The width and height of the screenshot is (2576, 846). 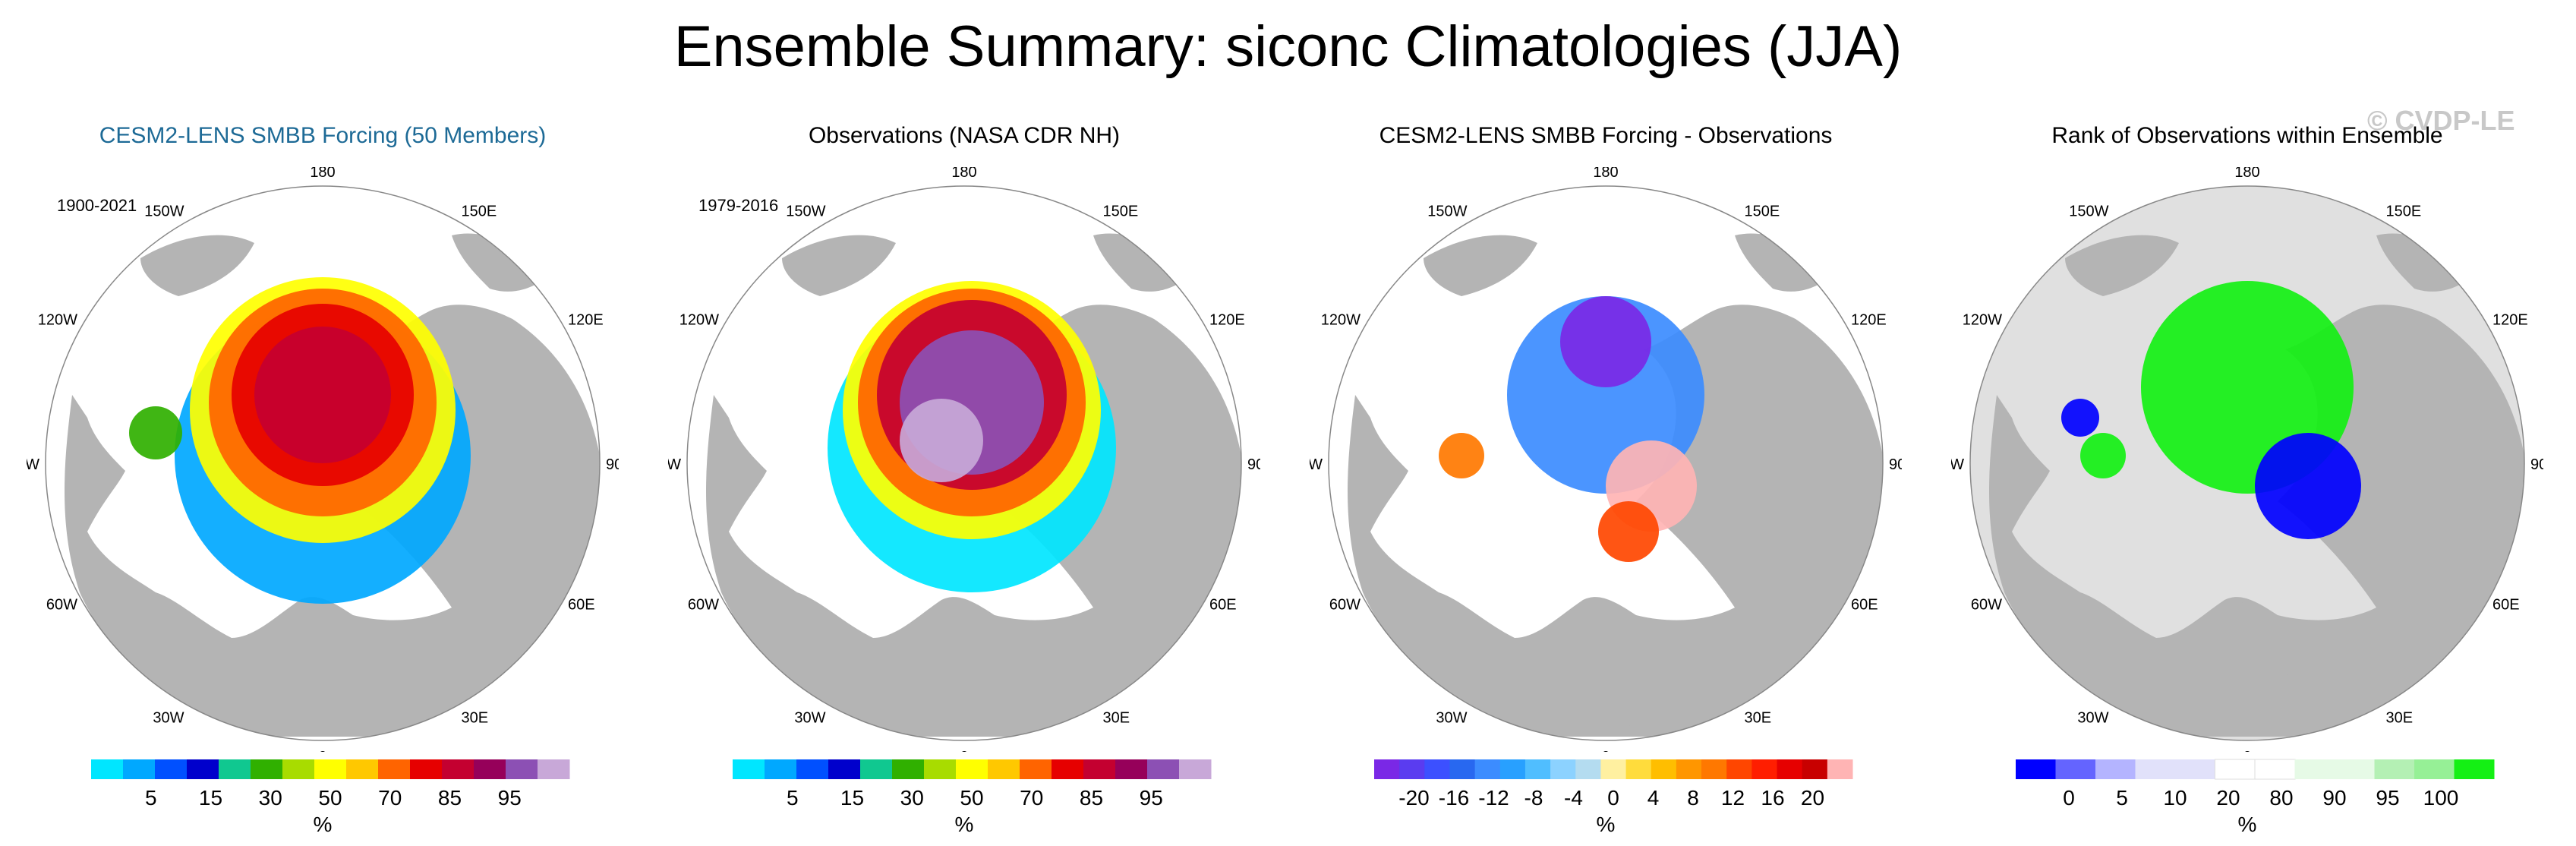 I want to click on colorbar-tick-label: 50, so click(x=330, y=798).